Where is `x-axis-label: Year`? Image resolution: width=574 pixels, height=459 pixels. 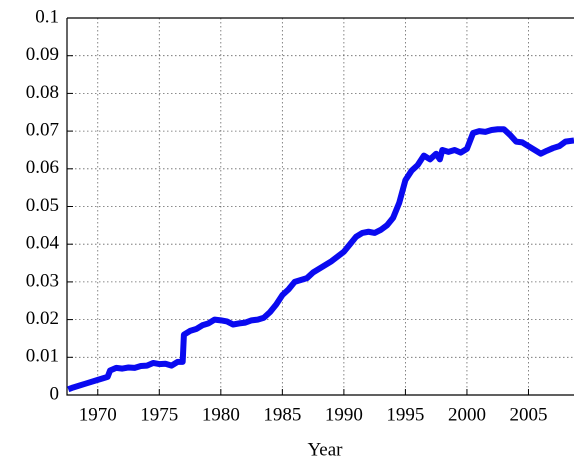
x-axis-label: Year is located at coordinates (325, 449).